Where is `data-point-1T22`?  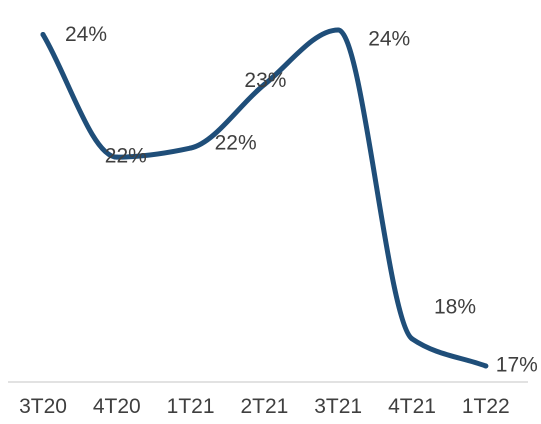
data-point-1T22 is located at coordinates (486, 366).